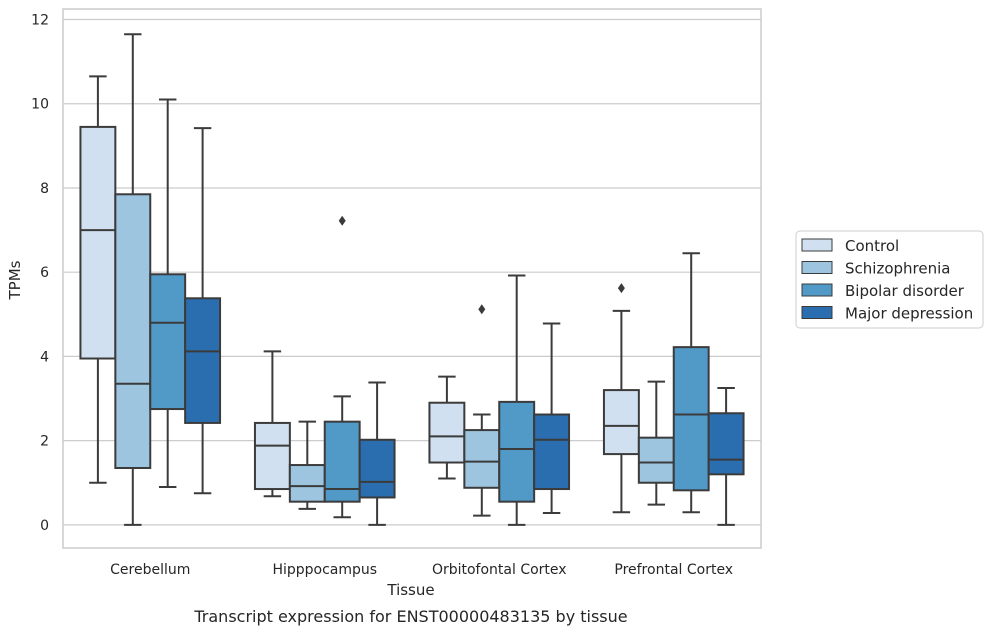  I want to click on y-tick-labels: 0 2 4 6 8 10 12, so click(40, 273).